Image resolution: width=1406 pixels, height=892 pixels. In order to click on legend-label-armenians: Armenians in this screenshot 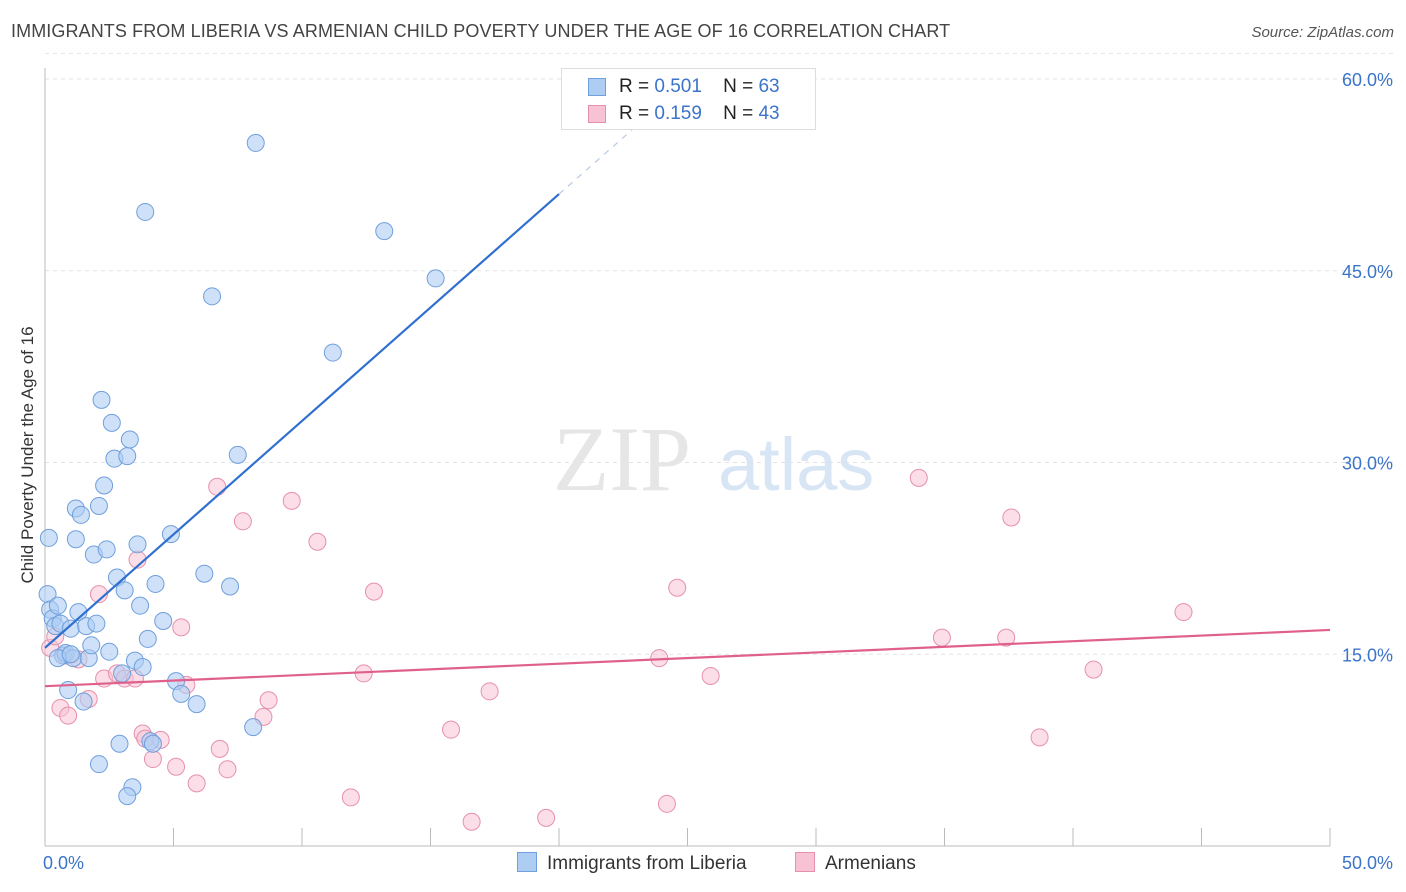, I will do `click(870, 863)`.